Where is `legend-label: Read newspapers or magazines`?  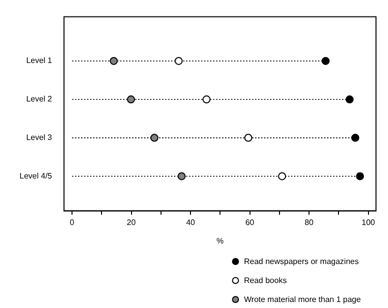 legend-label: Read newspapers or magazines is located at coordinates (301, 261).